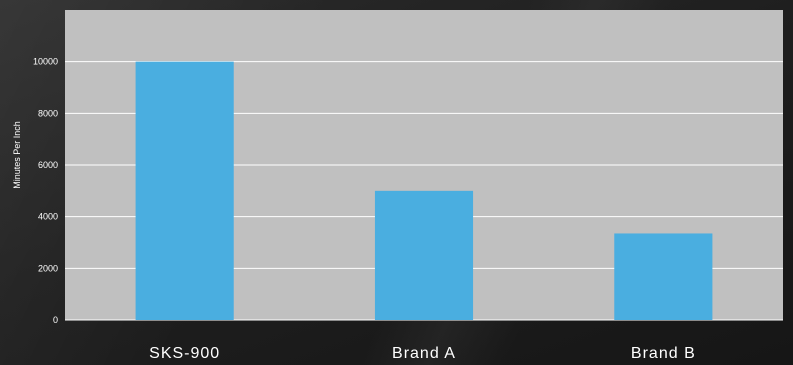 This screenshot has height=365, width=793. I want to click on x-axis-categories: SKS-900 Brand A Brand B, so click(422, 353).